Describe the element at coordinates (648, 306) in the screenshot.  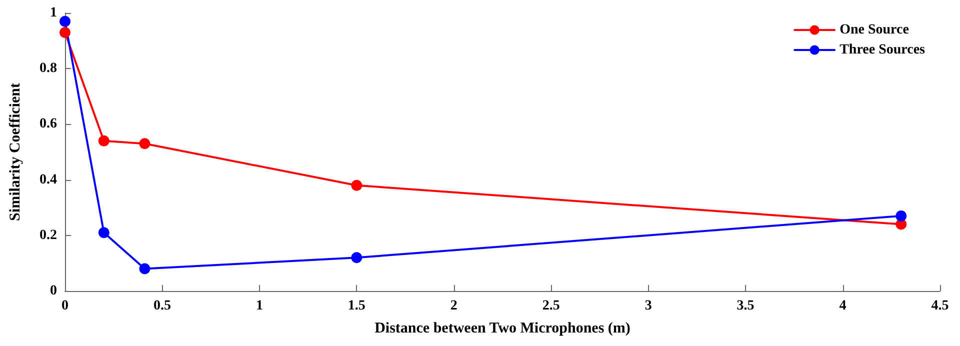
I see `x-tick-label: 3` at that location.